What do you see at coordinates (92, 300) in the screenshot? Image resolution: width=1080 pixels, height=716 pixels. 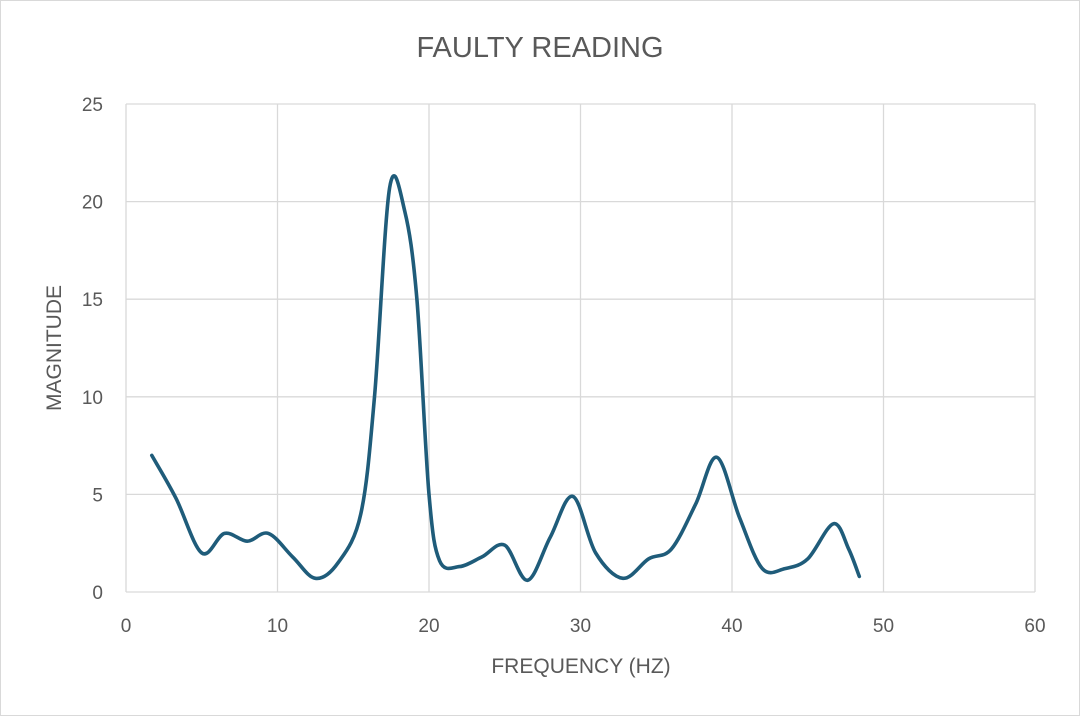 I see `y-tick-label: 15` at bounding box center [92, 300].